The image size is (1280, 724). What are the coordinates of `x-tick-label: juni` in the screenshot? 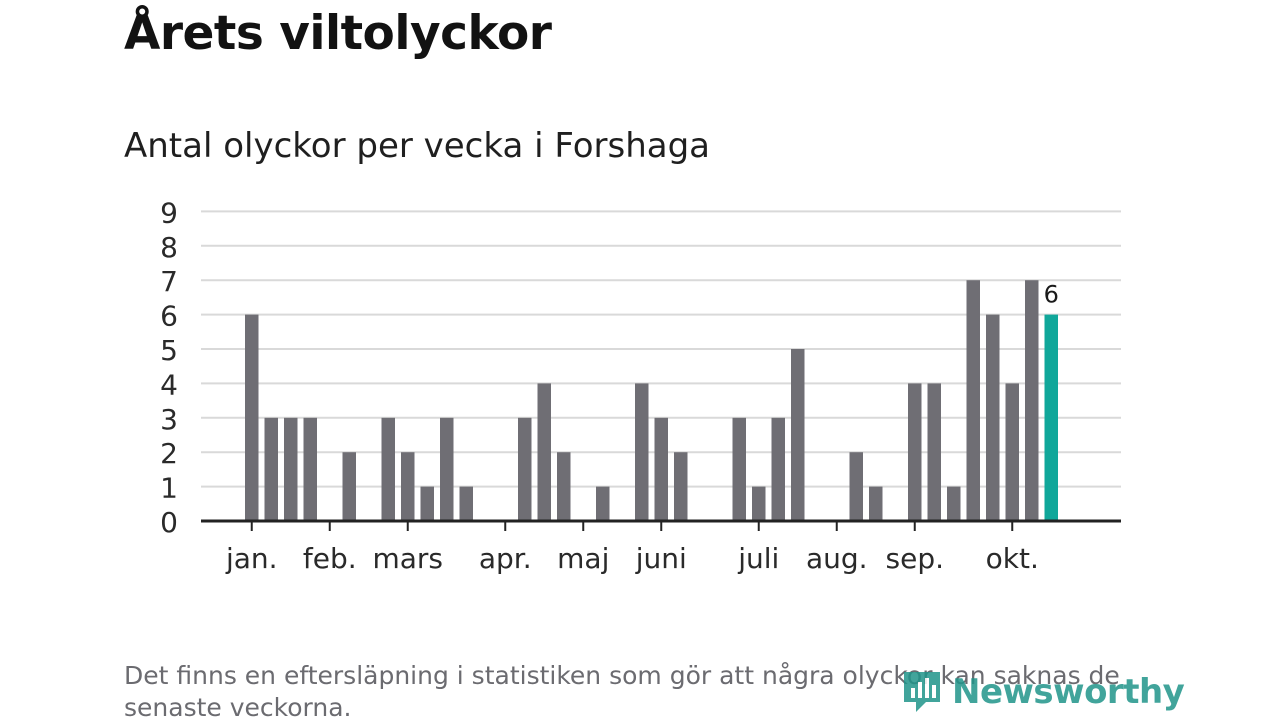 It's located at (661, 558).